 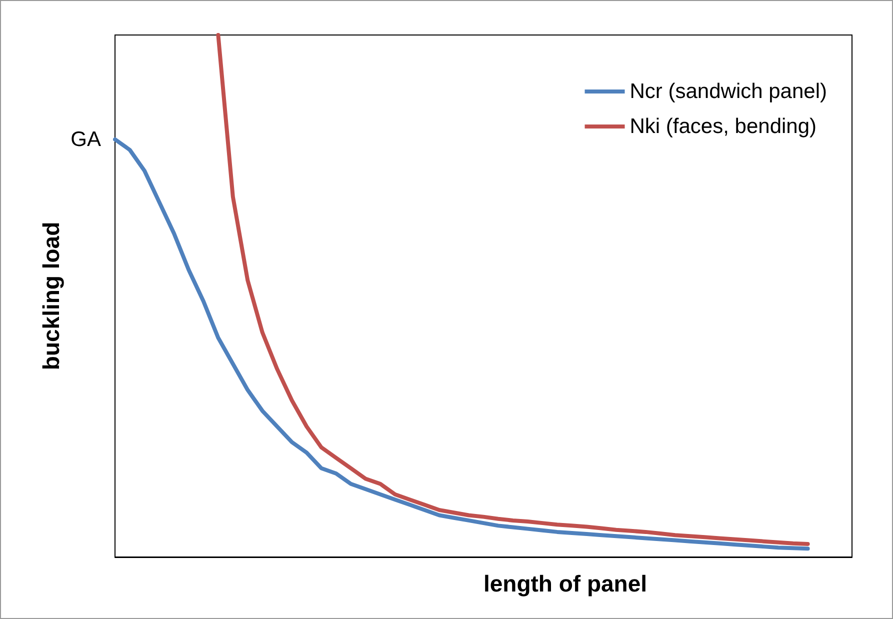 I want to click on text: GA, so click(x=85, y=139).